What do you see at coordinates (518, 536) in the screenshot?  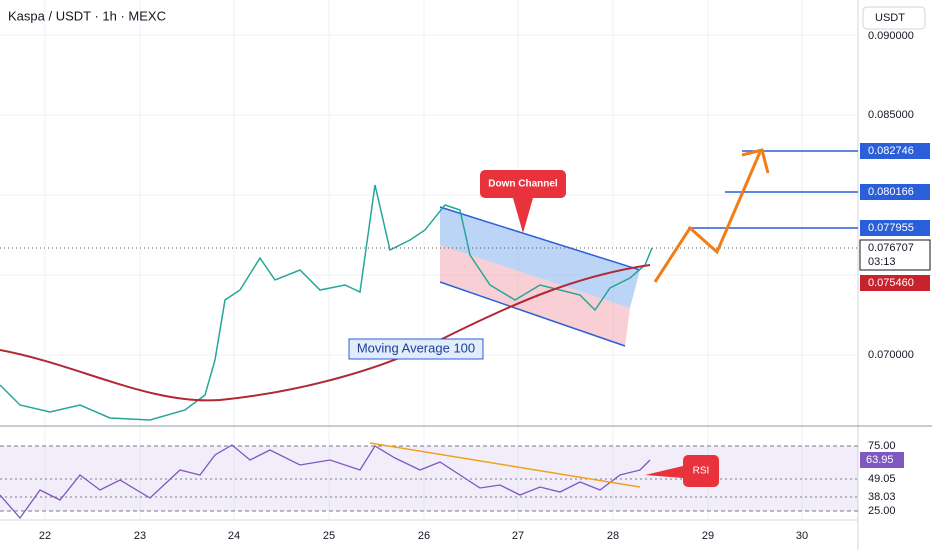 I see `time-label: 27` at bounding box center [518, 536].